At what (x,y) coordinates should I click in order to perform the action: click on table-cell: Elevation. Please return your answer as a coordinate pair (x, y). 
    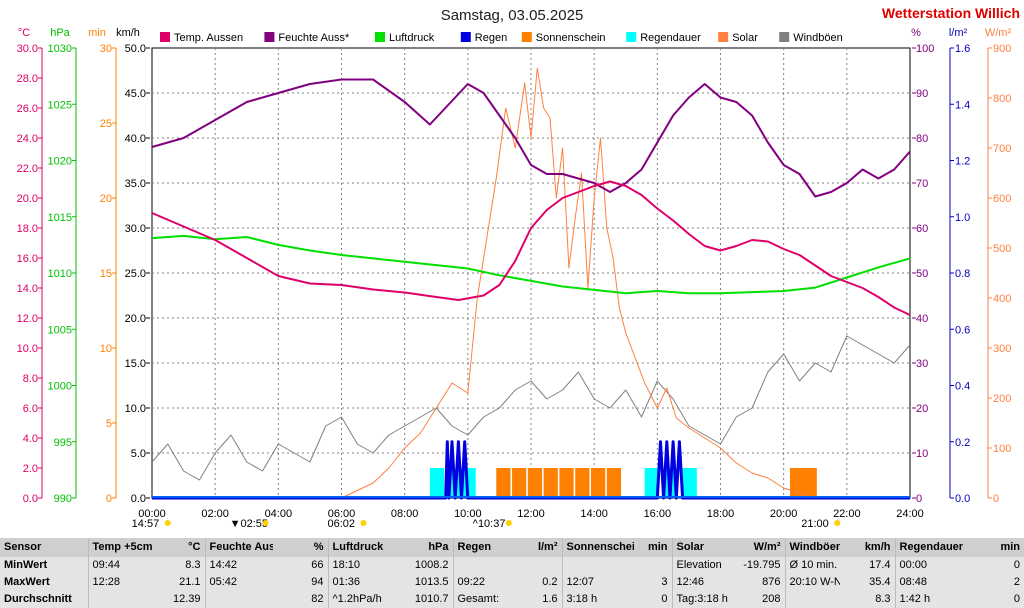
    Looking at the image, I should click on (704, 565).